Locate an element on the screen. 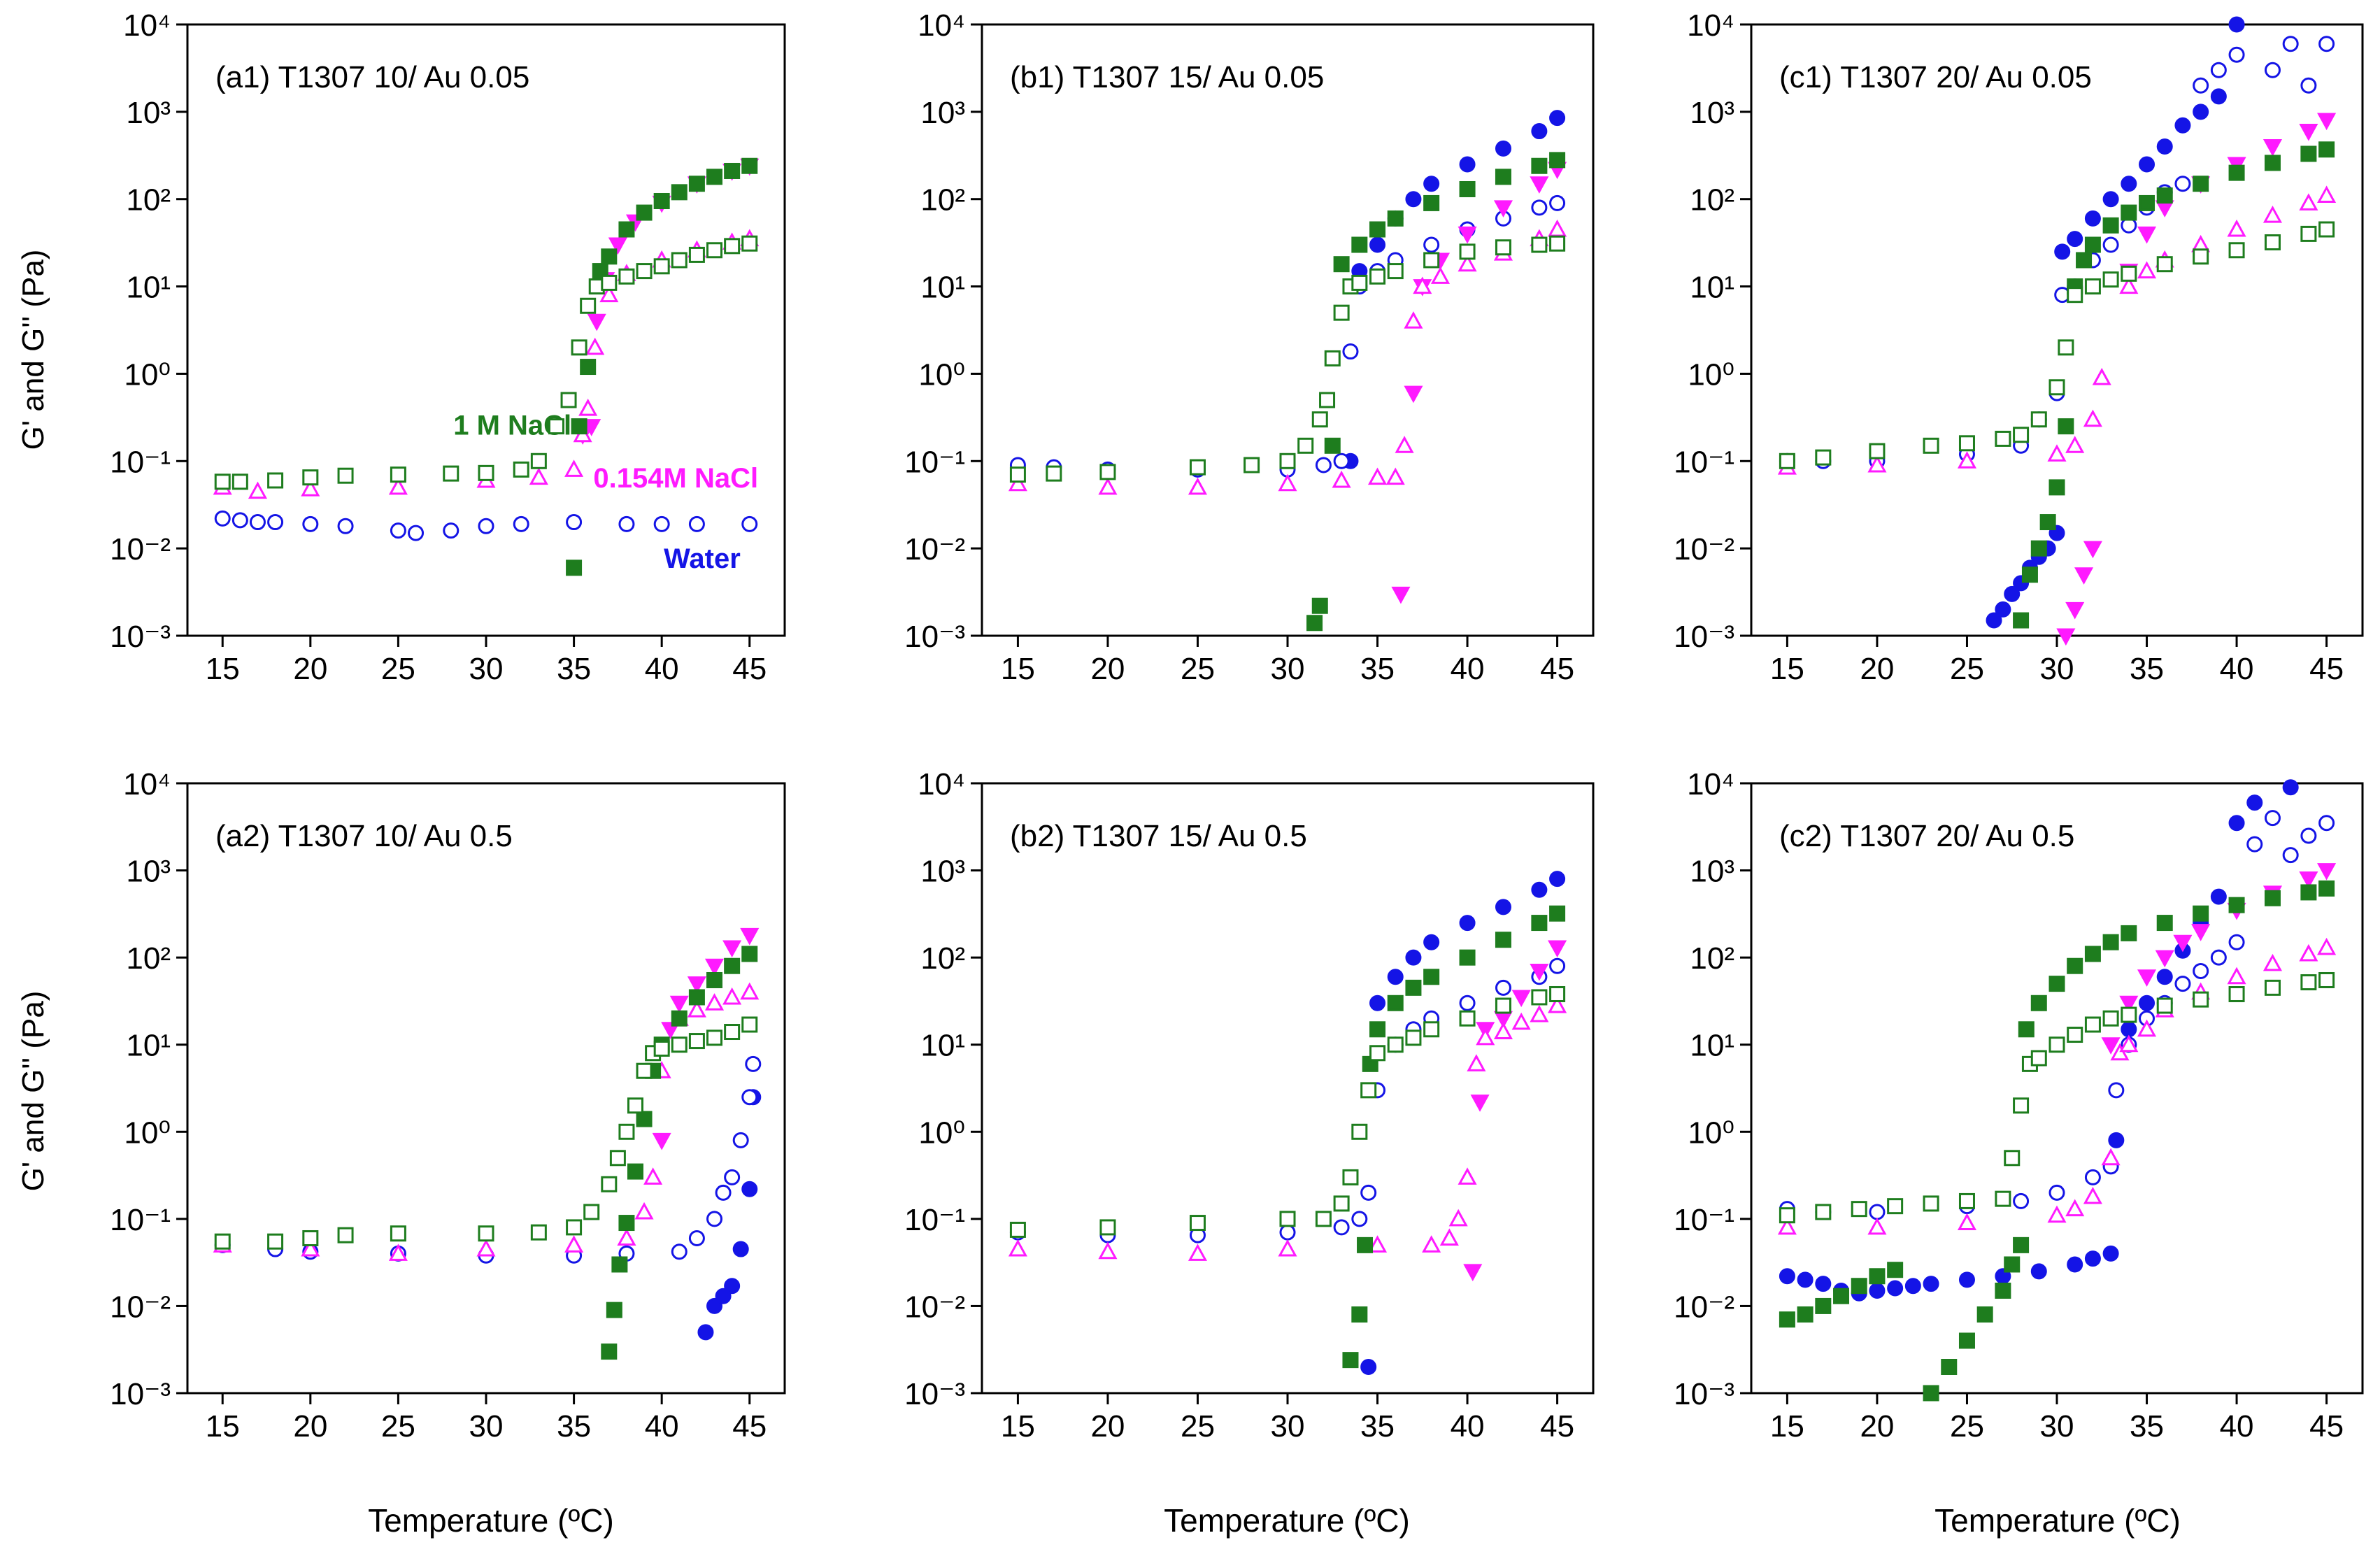 The image size is (2380, 1561). y-tick-label: 10⁻³ is located at coordinates (934, 637).